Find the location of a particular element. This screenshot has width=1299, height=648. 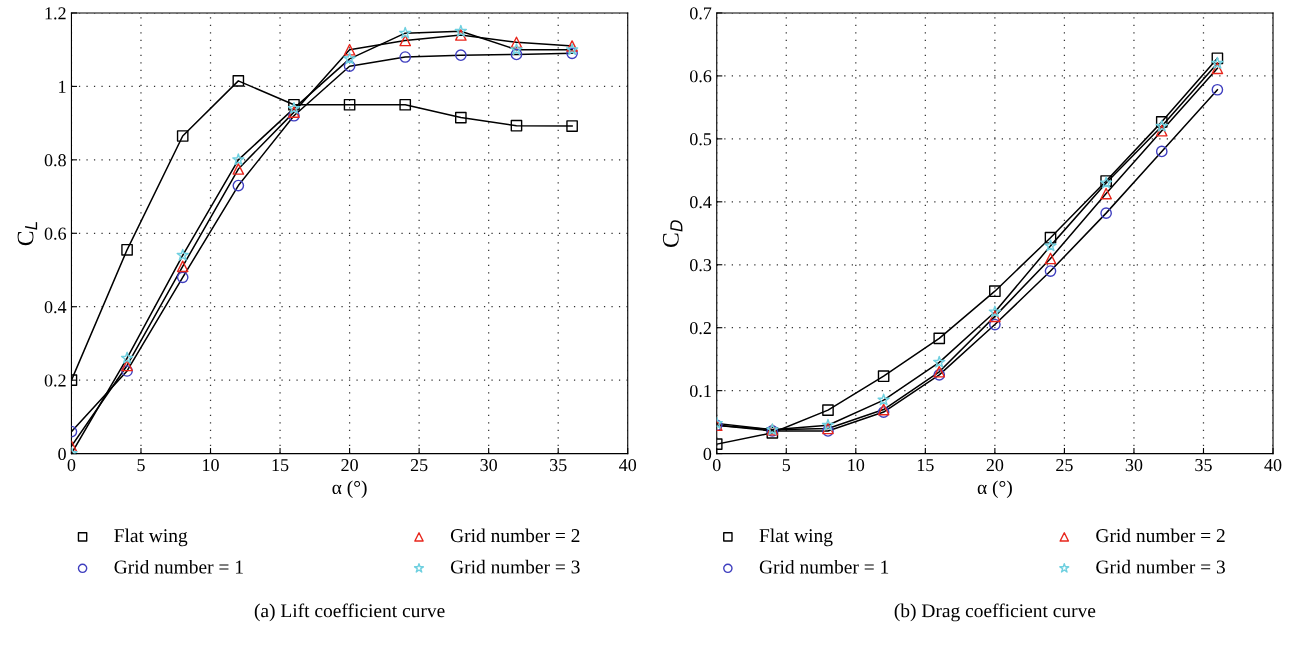

y-tick-label: 1.2 is located at coordinates (55, 13).